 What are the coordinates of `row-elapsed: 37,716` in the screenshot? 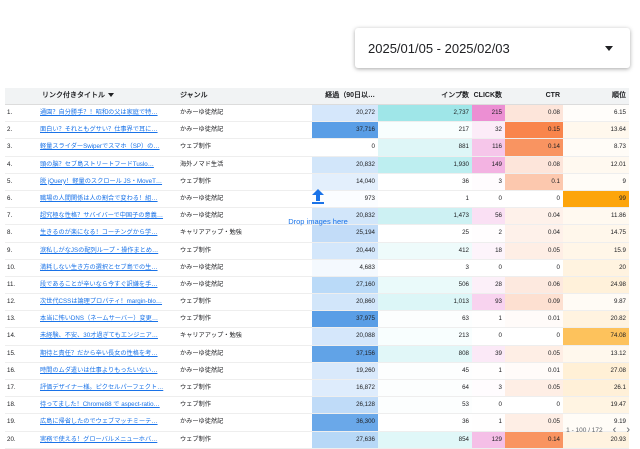 It's located at (345, 130).